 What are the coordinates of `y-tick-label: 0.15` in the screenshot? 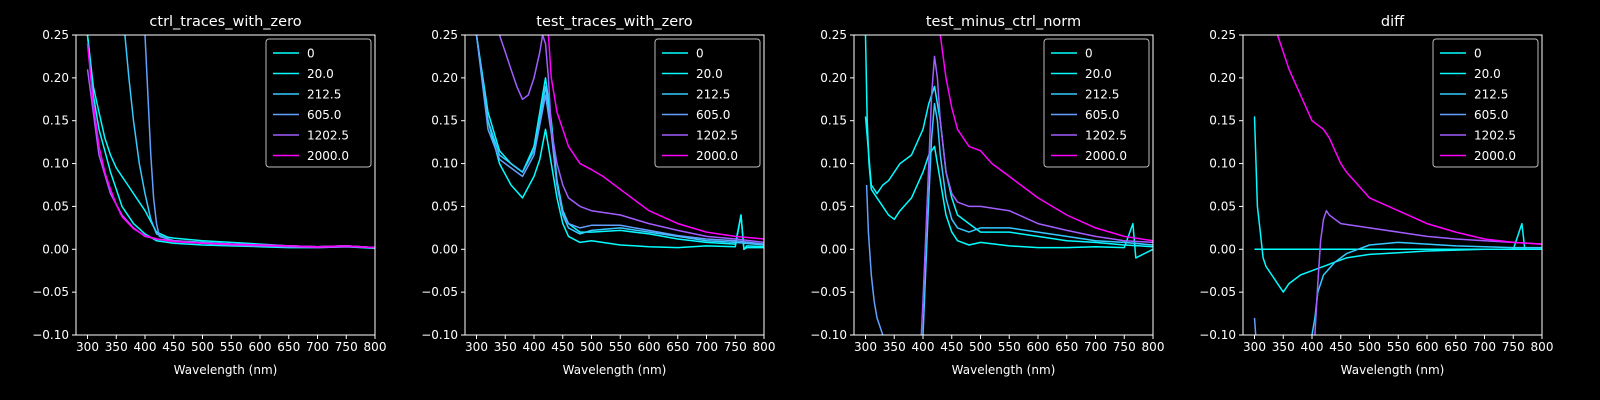 It's located at (444, 121).